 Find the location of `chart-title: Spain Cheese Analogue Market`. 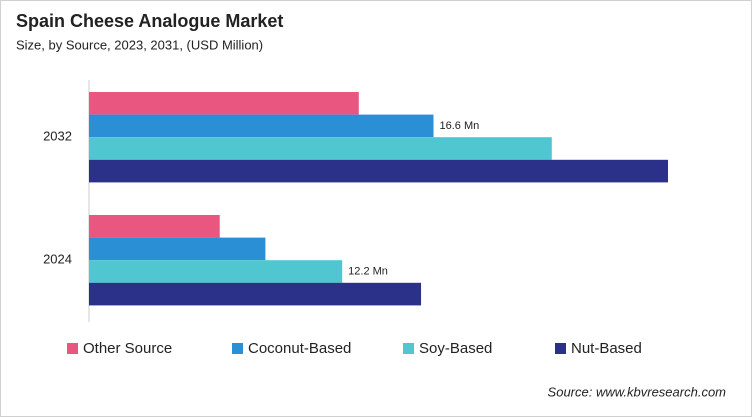

chart-title: Spain Cheese Analogue Market is located at coordinates (149, 21).